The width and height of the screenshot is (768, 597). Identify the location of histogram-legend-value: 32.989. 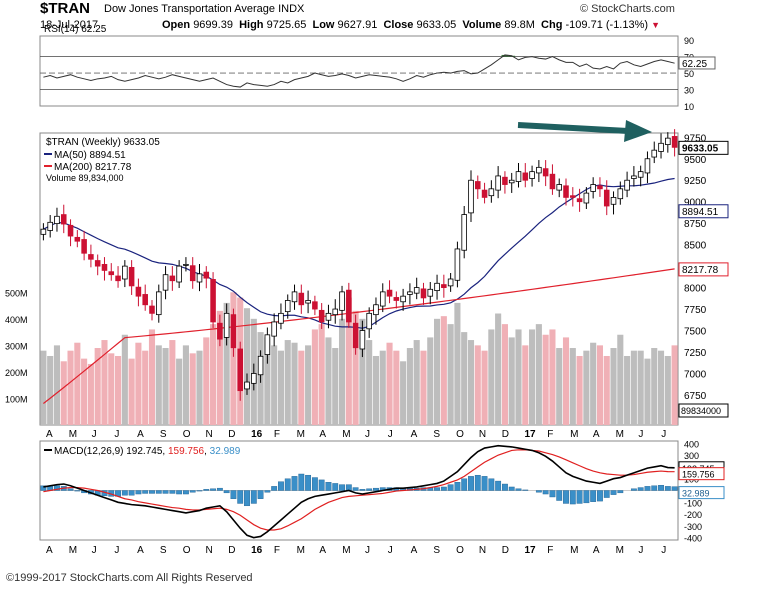
(225, 451).